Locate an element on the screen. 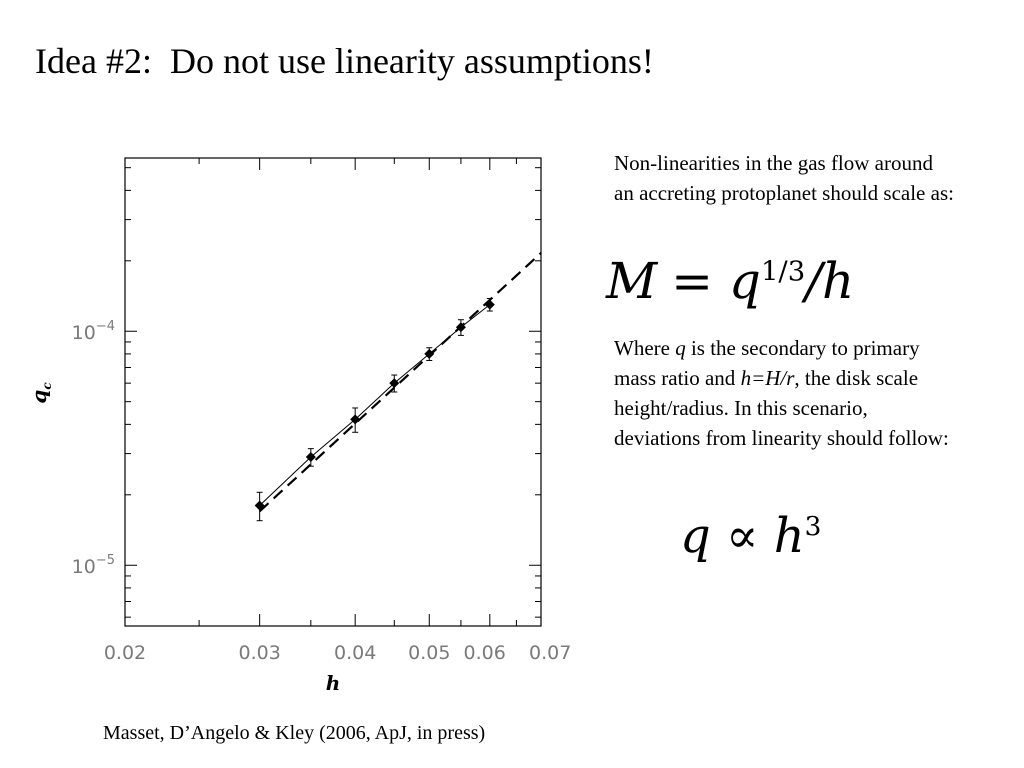  equation-1-base: q is located at coordinates (744, 281).